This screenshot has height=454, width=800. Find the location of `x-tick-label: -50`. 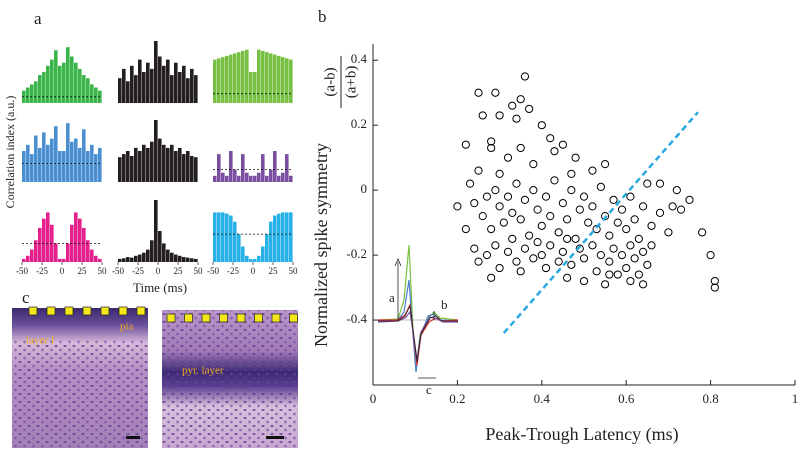

x-tick-label: -50 is located at coordinates (118, 271).